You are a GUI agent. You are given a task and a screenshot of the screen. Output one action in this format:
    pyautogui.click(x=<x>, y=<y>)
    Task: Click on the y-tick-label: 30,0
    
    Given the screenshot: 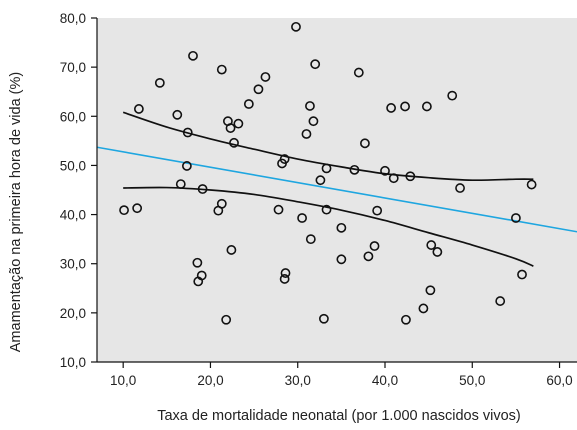 What is the action you would take?
    pyautogui.click(x=73, y=264)
    